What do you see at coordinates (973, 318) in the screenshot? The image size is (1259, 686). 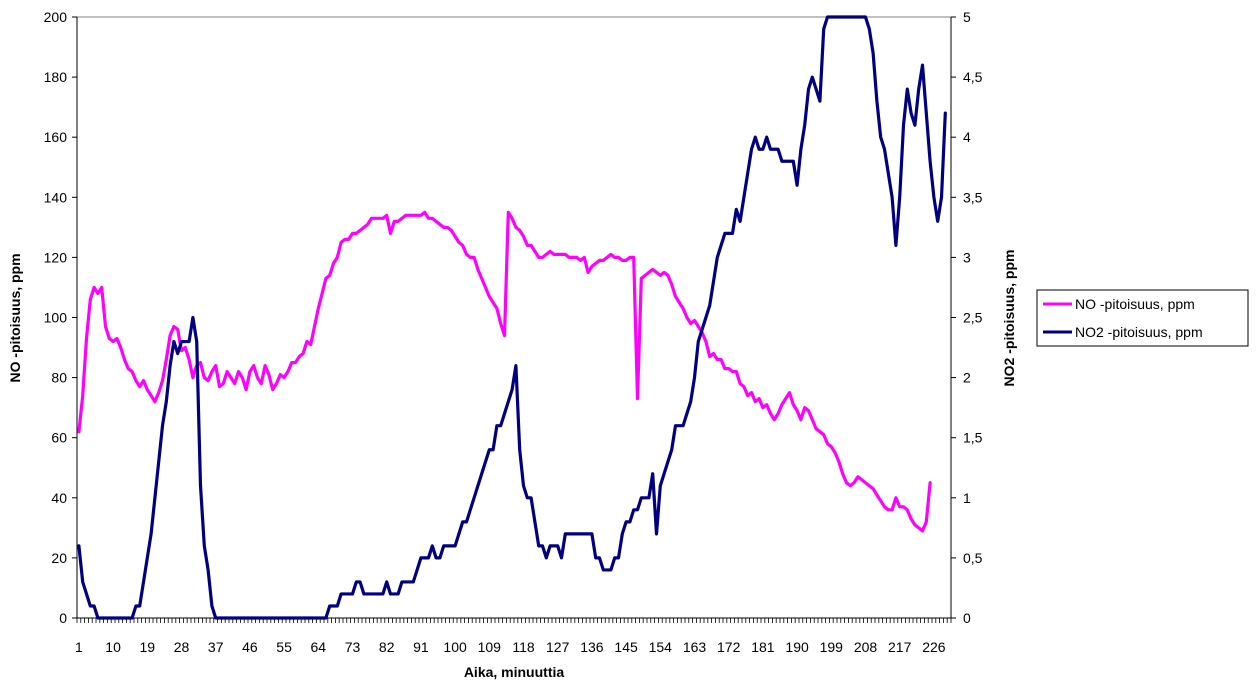 I see `y2-tick-label: 2,5` at bounding box center [973, 318].